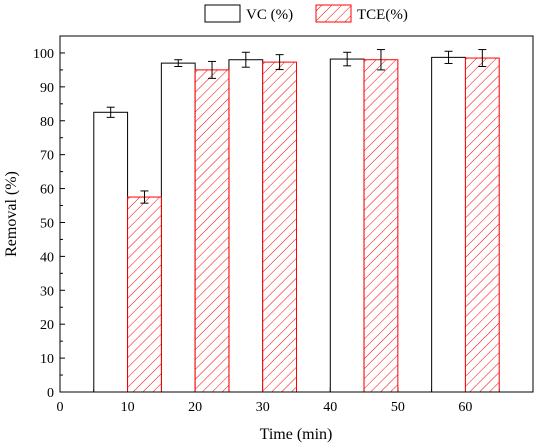 This screenshot has width=550, height=444. Describe the element at coordinates (11, 214) in the screenshot. I see `y-axis-title: Removal (%)` at that location.